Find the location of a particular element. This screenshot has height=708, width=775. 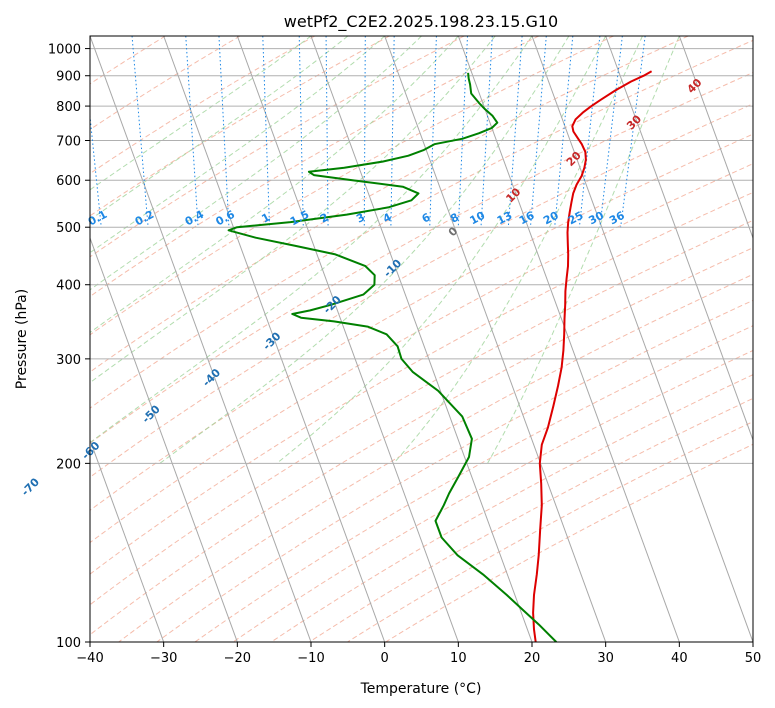

x-tick-label: 50 is located at coordinates (753, 658).